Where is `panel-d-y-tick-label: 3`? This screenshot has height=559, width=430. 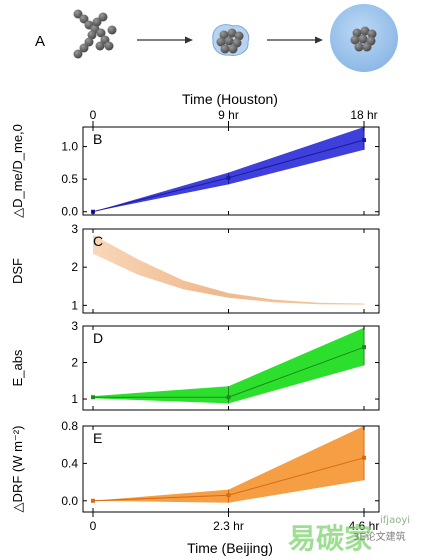 panel-d-y-tick-label: 3 is located at coordinates (74, 326).